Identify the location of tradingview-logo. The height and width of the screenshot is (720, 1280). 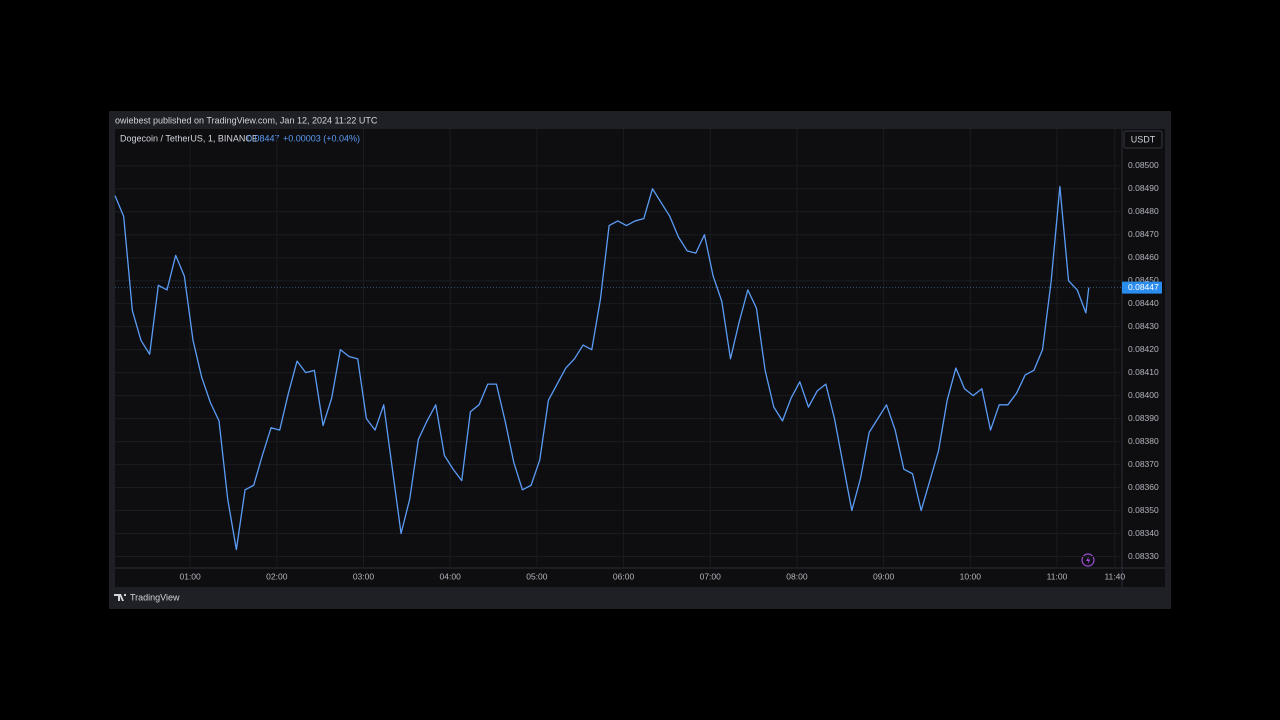
(120, 597).